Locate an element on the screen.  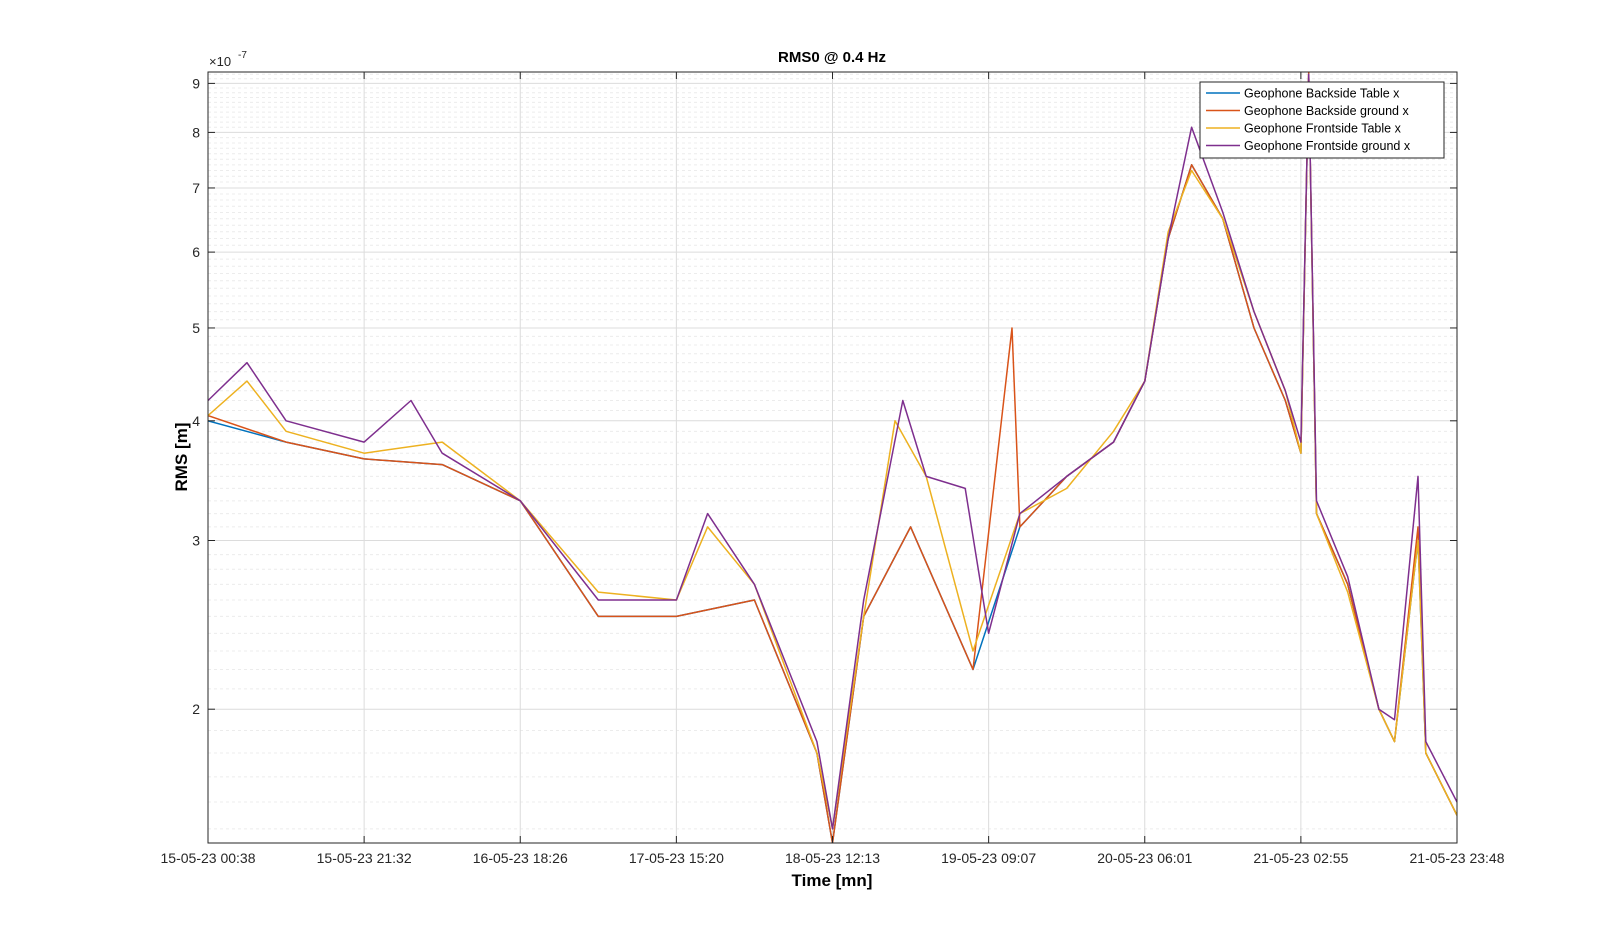
y-tick-label: 8 is located at coordinates (196, 132).